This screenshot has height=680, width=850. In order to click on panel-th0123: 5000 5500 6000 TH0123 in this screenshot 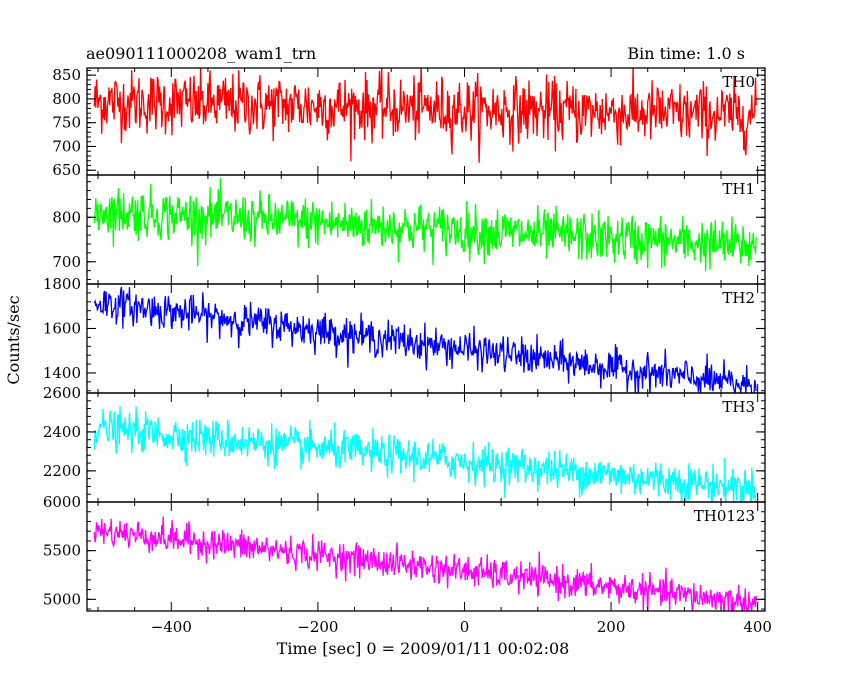, I will do `click(404, 552)`.